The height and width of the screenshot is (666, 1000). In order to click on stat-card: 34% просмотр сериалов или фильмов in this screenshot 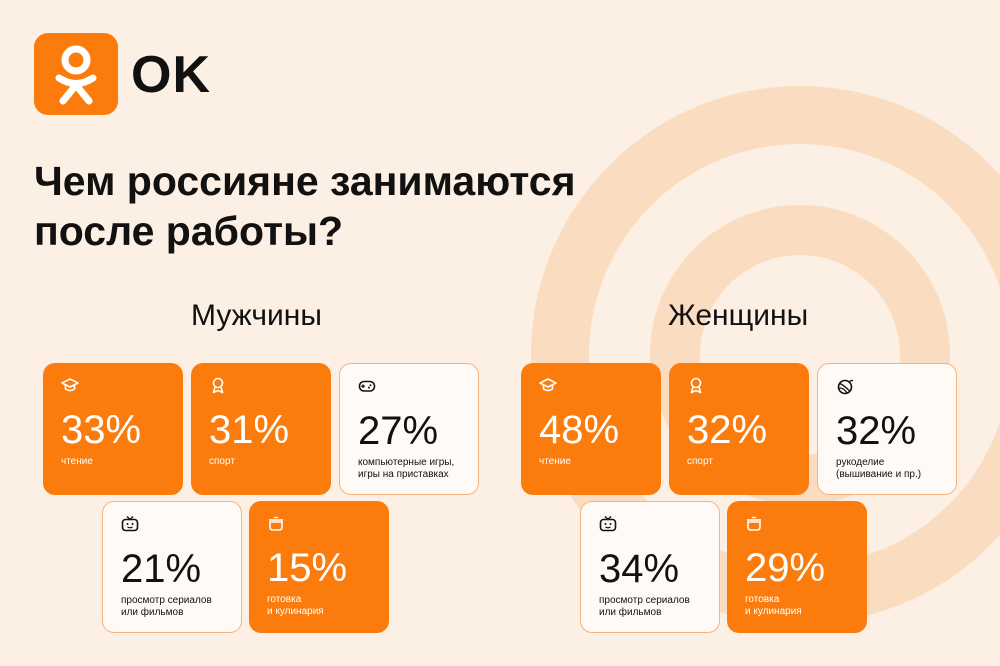, I will do `click(650, 567)`.